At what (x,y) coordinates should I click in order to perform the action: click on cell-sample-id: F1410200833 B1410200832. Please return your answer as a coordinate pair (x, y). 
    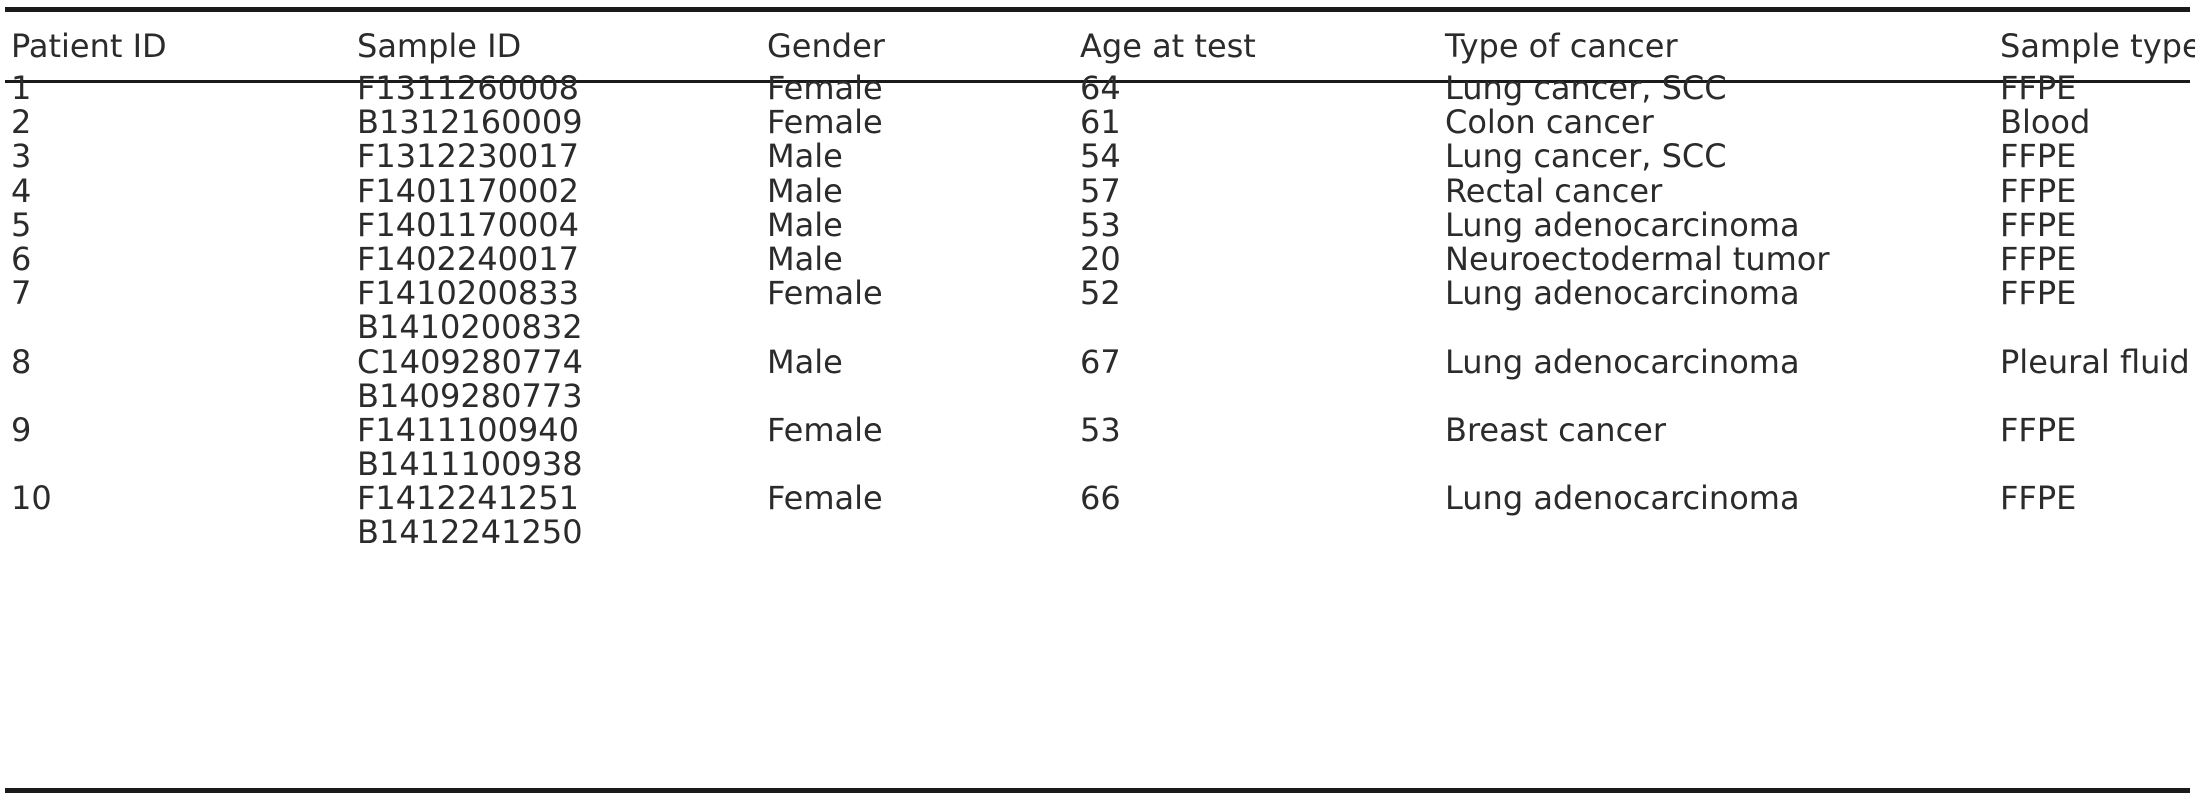
    Looking at the image, I should click on (470, 310).